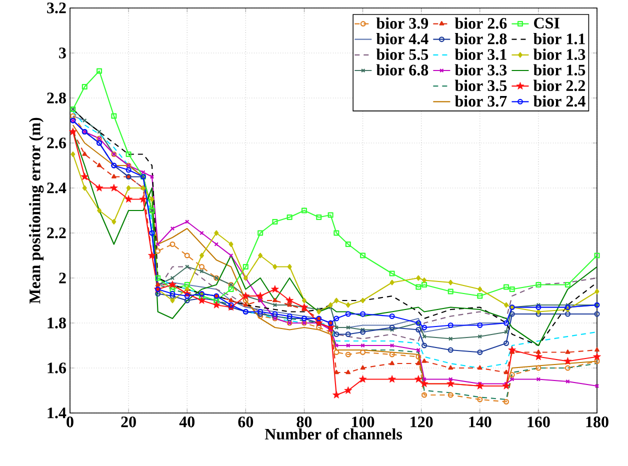  I want to click on legend-label: bior 3.3, so click(480, 70).